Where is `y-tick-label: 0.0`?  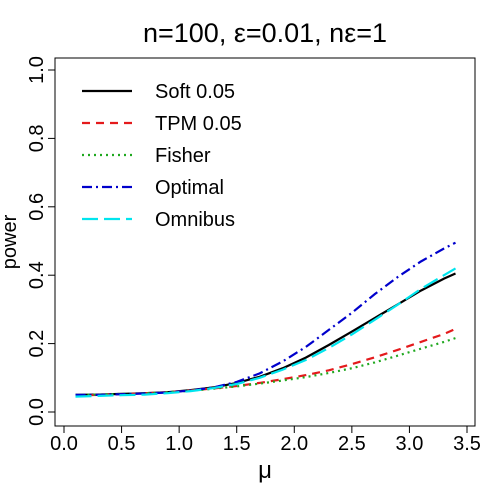 y-tick-label: 0.0 is located at coordinates (37, 412).